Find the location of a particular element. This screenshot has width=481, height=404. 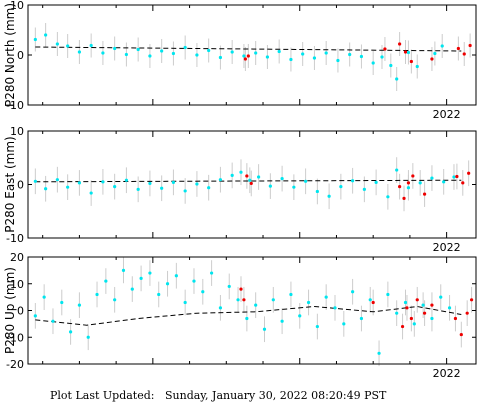

y-axis-label: P280 East (mm) is located at coordinates (10, 184).